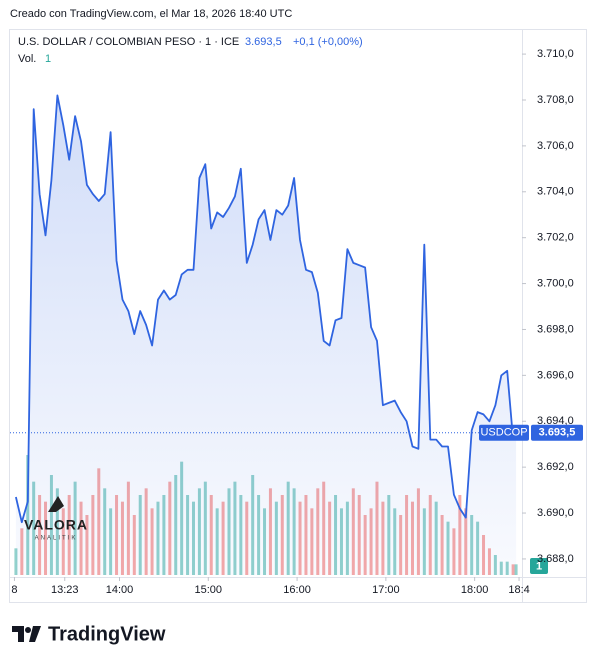 This screenshot has width=598, height=664. Describe the element at coordinates (65, 590) in the screenshot. I see `x-tick-label: 13:23` at that location.